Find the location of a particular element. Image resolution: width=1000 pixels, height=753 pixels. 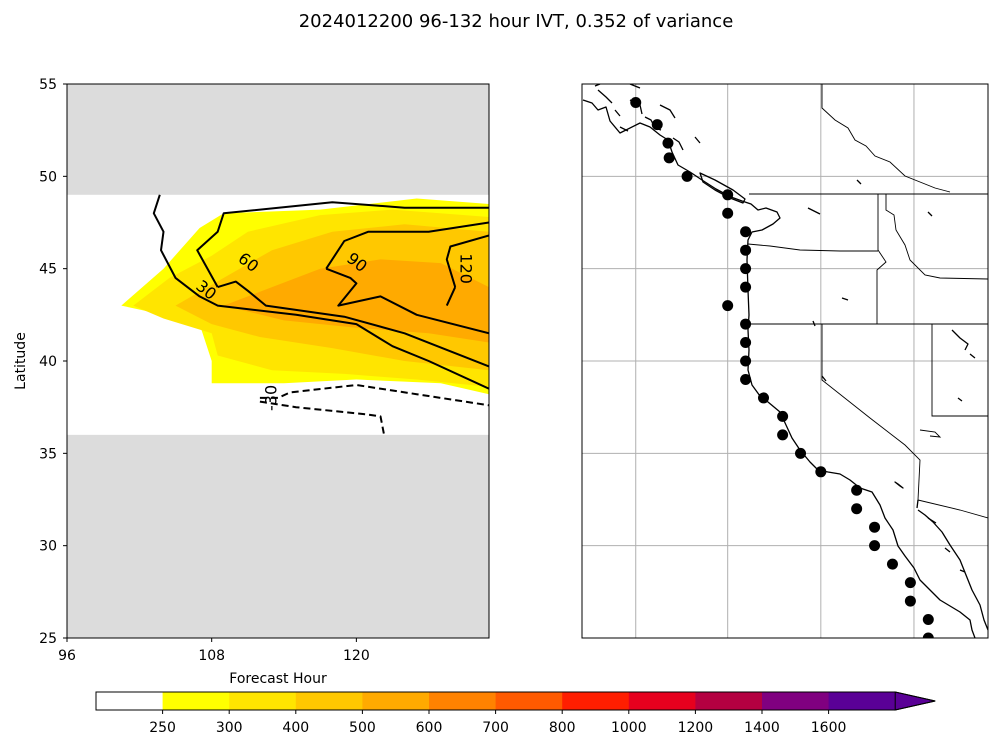

border-nv-ut is located at coordinates (959, 370).